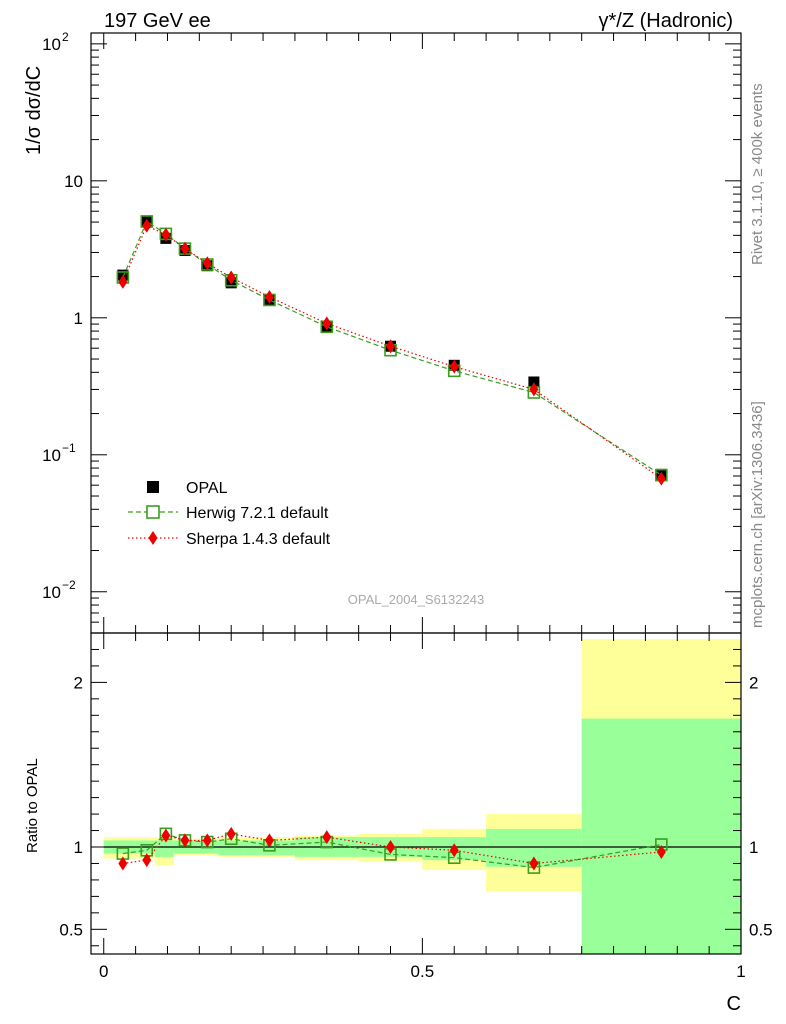 This screenshot has width=786, height=1024. Describe the element at coordinates (78, 847) in the screenshot. I see `ratio-y-tick-label: 1` at that location.